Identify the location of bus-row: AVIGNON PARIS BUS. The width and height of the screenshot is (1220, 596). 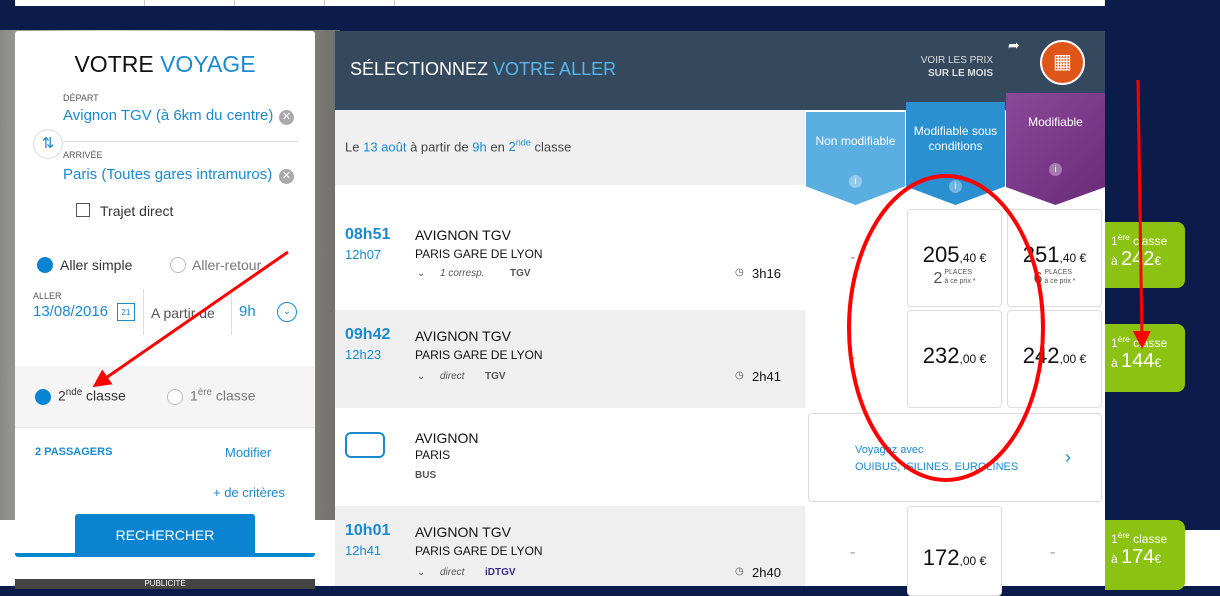
(570, 456).